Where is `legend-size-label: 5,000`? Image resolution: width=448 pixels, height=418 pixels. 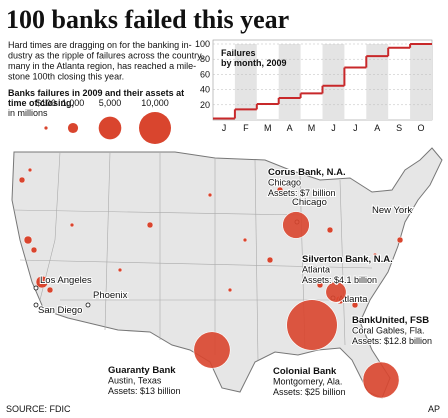
legend-size-label: 5,000 is located at coordinates (110, 103).